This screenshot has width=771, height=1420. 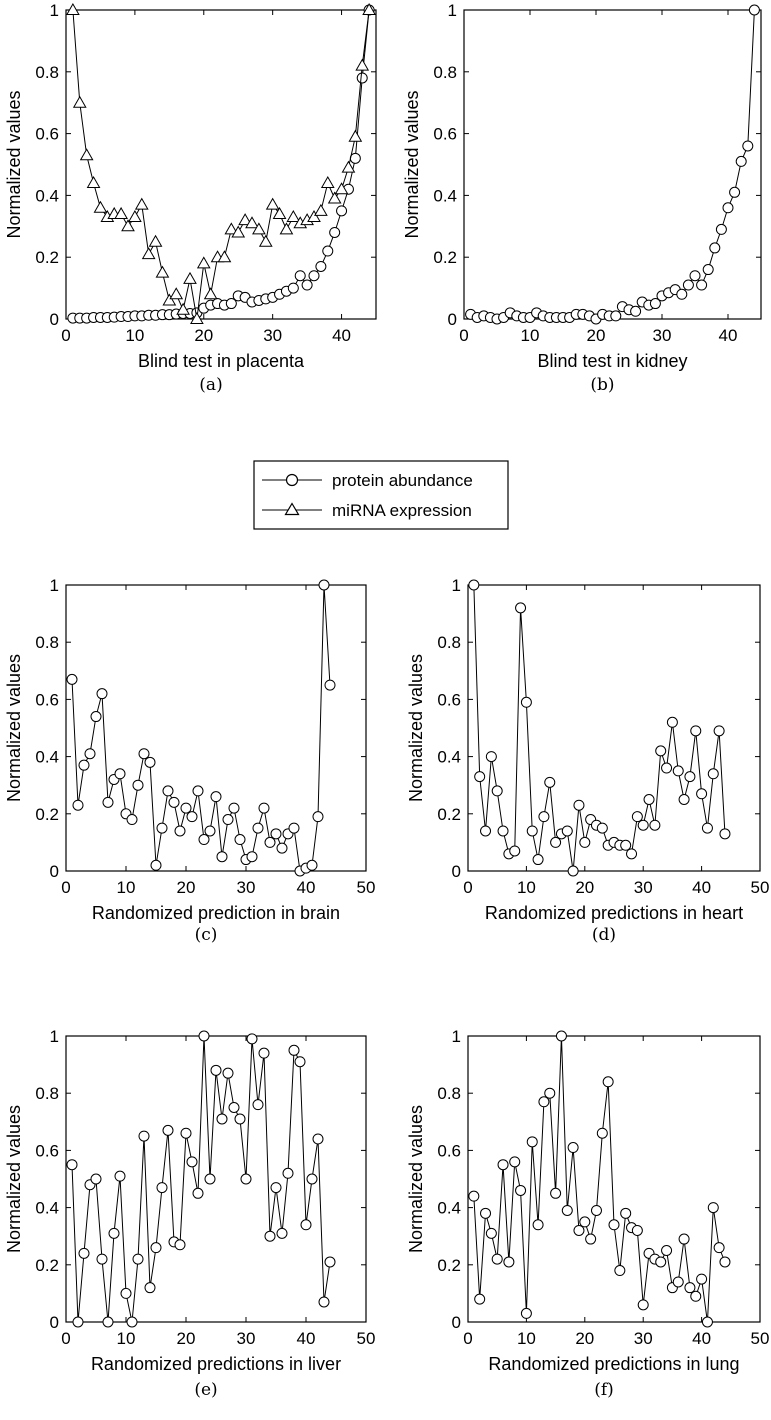 I want to click on x-axis-label: Blind test in placenta, so click(x=221, y=361).